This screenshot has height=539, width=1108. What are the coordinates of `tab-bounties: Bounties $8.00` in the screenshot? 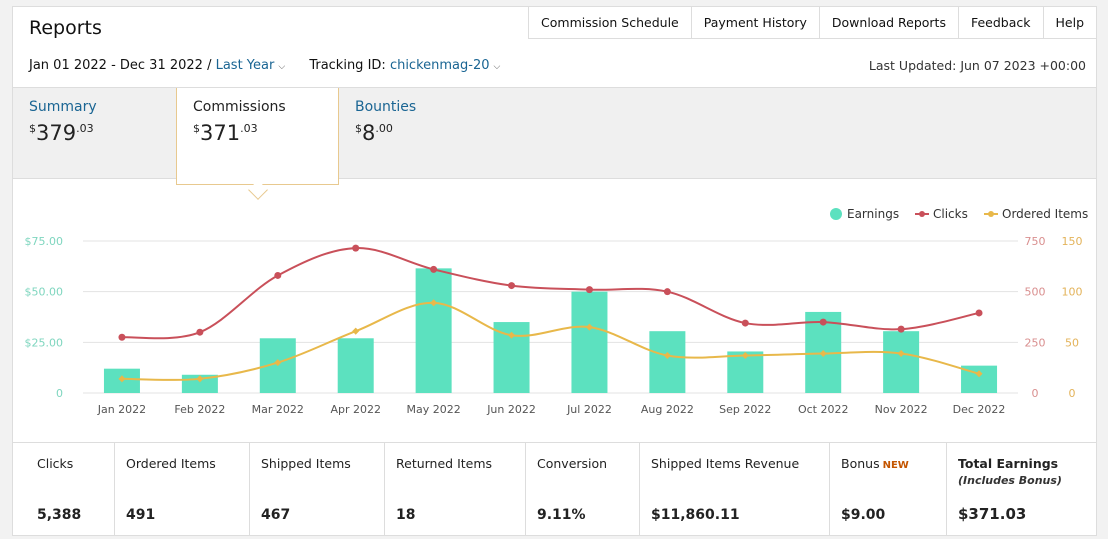 It's located at (414, 134).